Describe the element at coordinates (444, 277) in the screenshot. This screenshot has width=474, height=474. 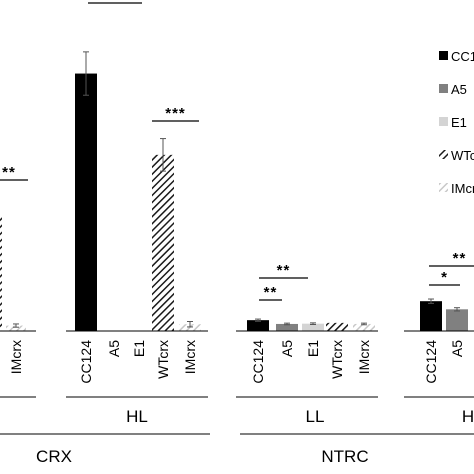
I see `significance-label: *` at that location.